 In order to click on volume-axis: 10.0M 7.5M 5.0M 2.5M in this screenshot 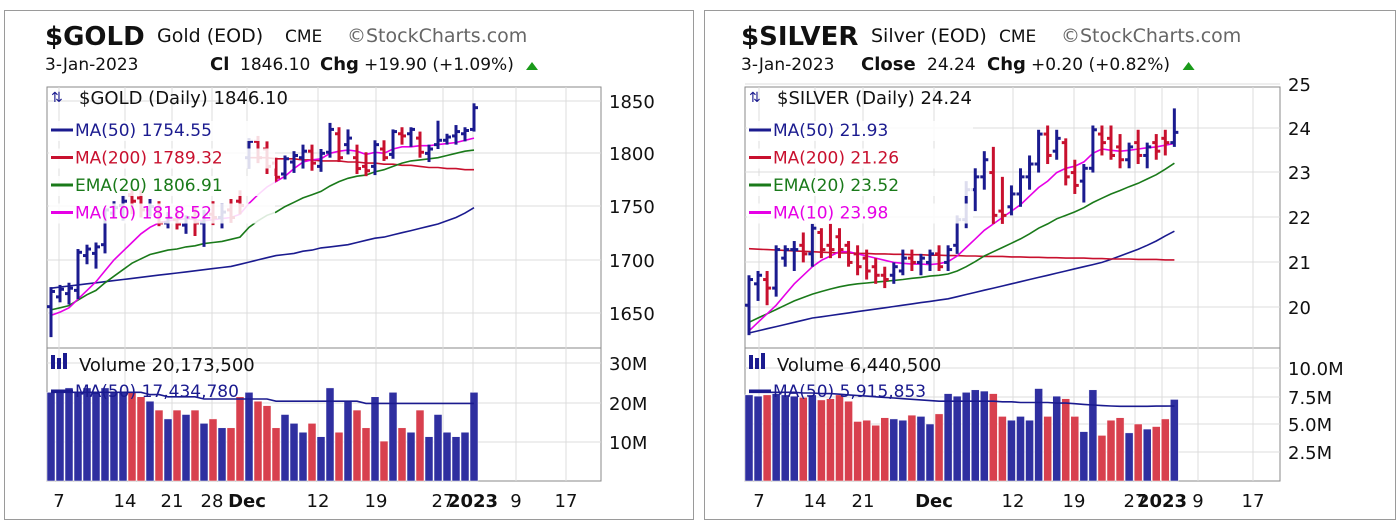, I will do `click(1316, 411)`.